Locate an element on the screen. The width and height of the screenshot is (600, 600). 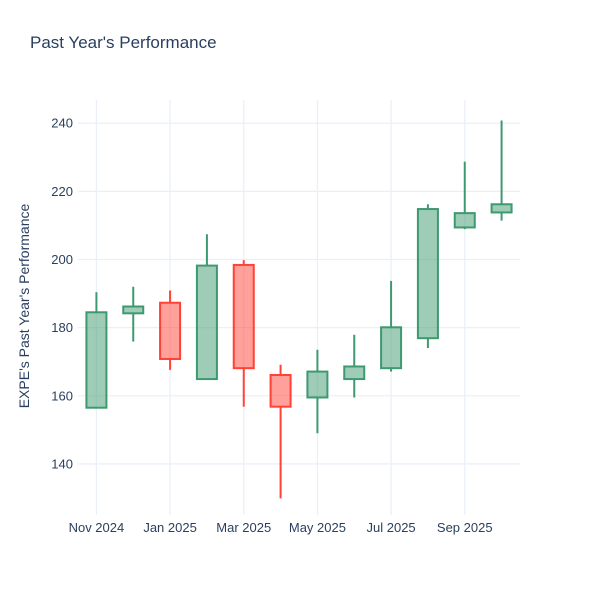
x-tick-label: Jan 2025 is located at coordinates (170, 527).